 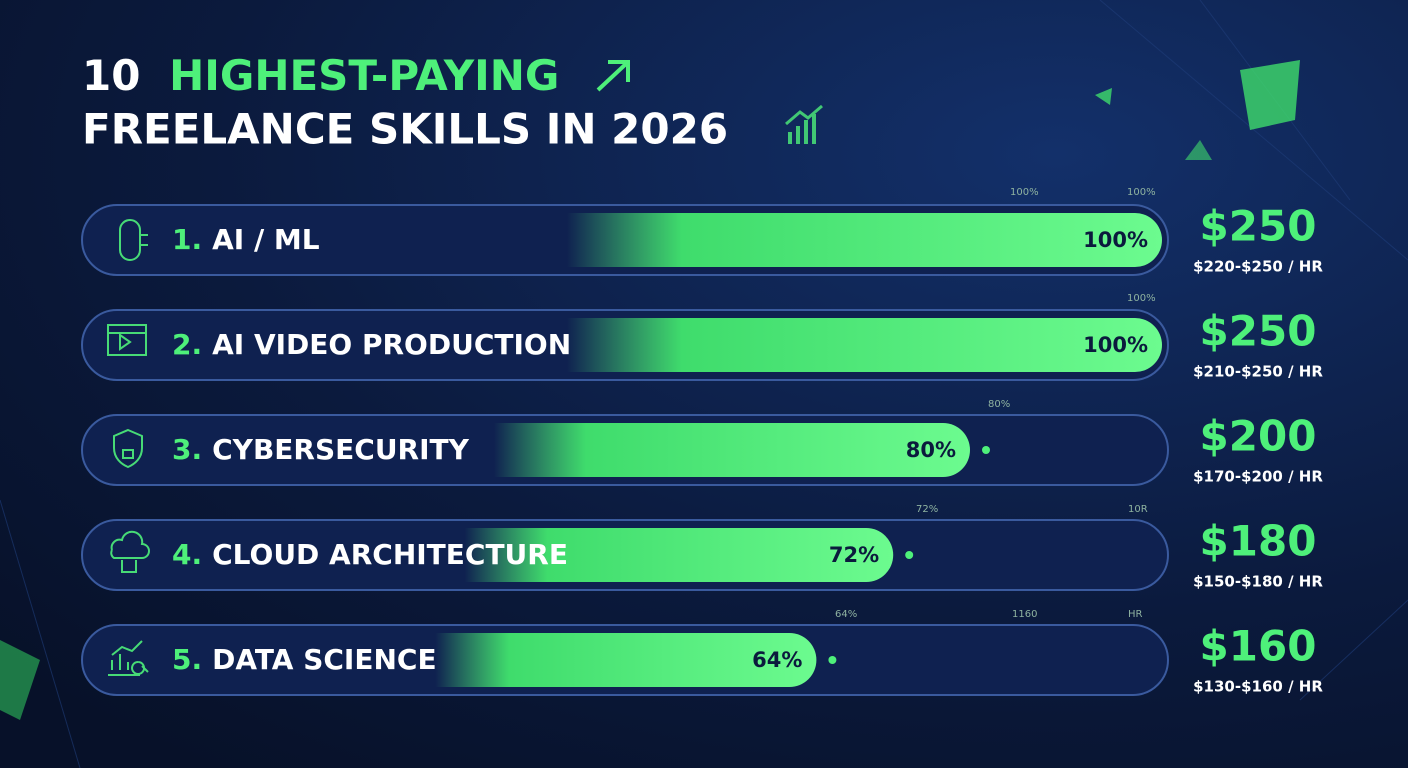 What do you see at coordinates (111, 75) in the screenshot?
I see `title-number: 10` at bounding box center [111, 75].